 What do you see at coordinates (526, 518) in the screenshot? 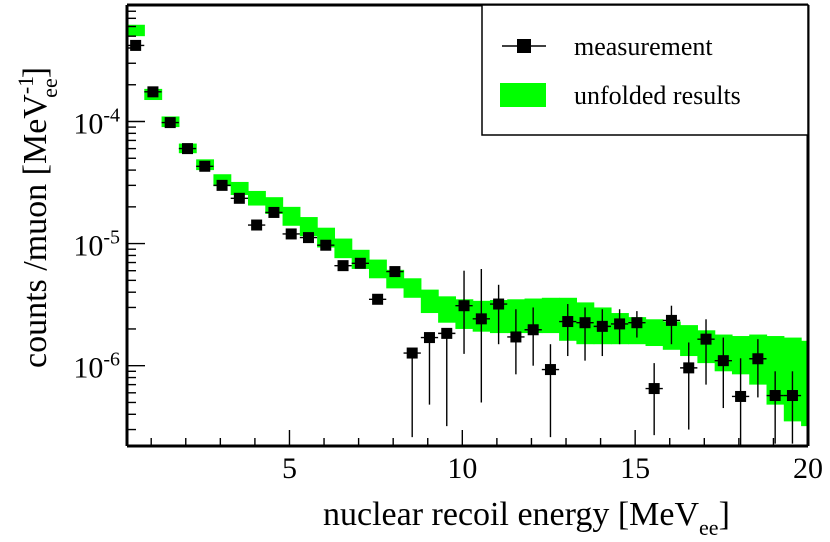
I see `x-axis-label: nuclear recoil energy [MeVee]` at bounding box center [526, 518].